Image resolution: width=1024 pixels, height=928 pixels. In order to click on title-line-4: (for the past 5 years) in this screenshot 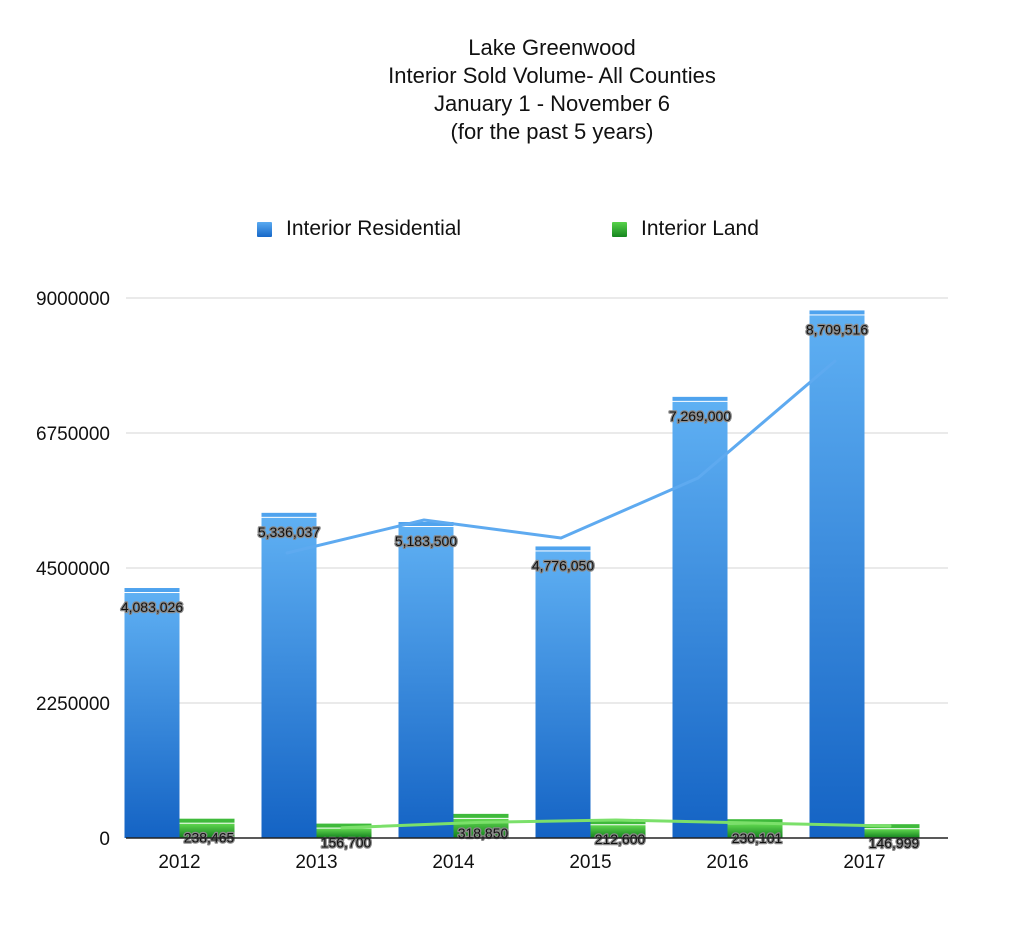, I will do `click(552, 131)`.